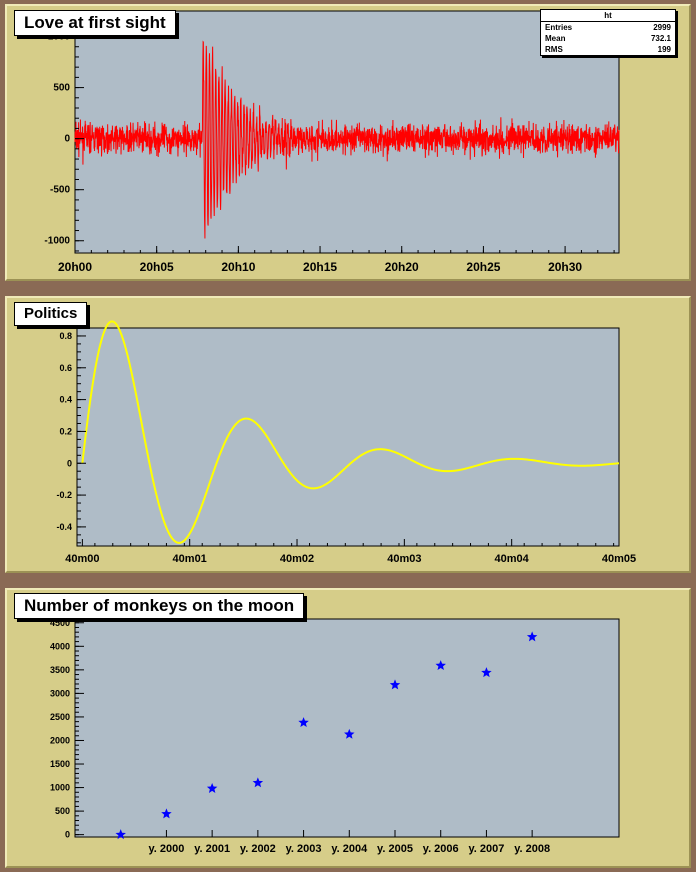 Image resolution: width=696 pixels, height=872 pixels. I want to click on x-tick-label: y. 2003, so click(304, 849).